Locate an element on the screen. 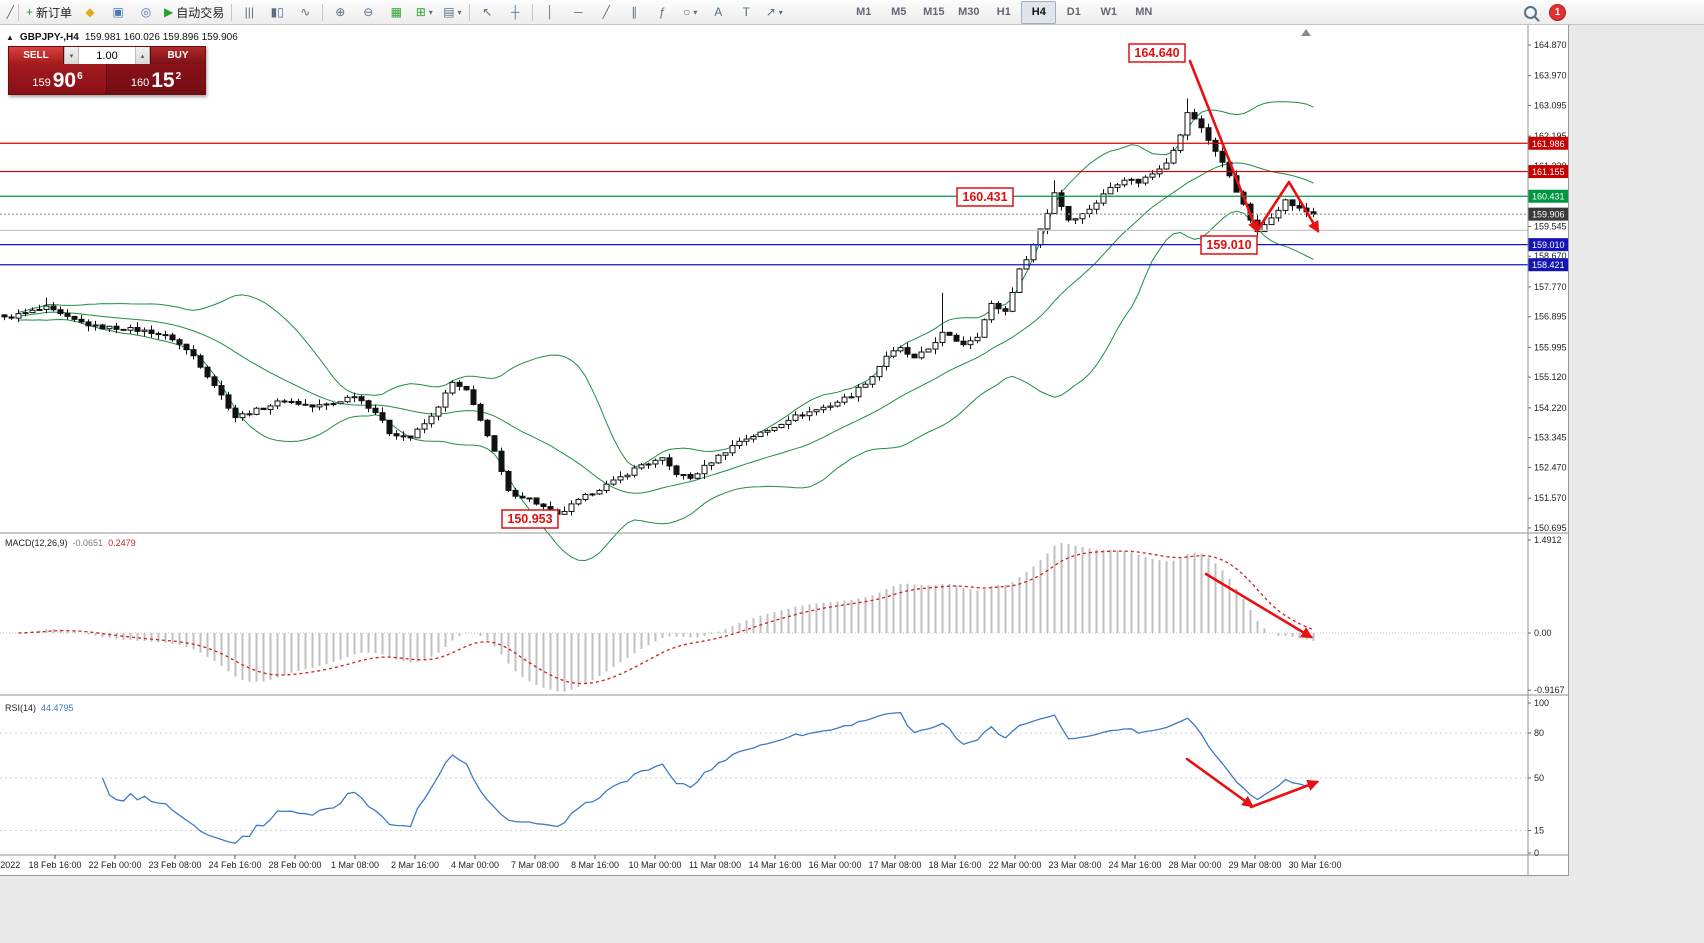 The image size is (1704, 943). timeframe-m15-button: M15 is located at coordinates (934, 12).